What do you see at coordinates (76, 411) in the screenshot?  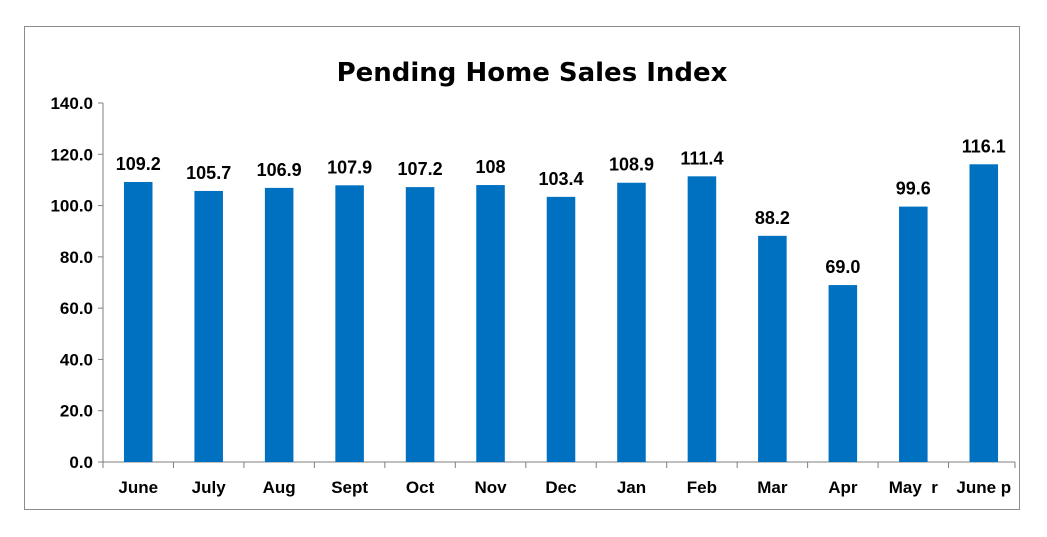 I see `y-tick-label: 20.0` at bounding box center [76, 411].